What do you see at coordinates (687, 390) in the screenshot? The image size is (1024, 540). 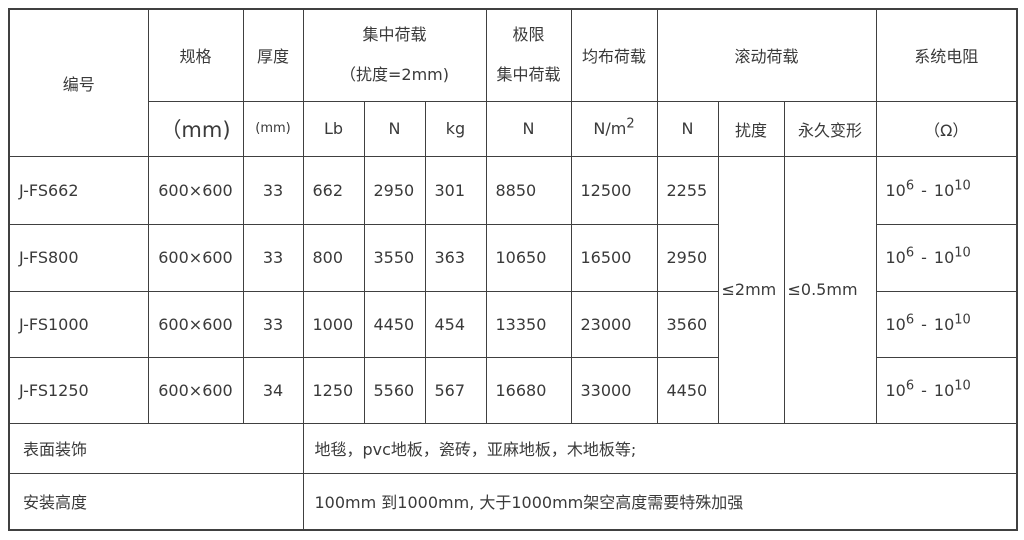 I see `cell-rolling-n: 4450` at bounding box center [687, 390].